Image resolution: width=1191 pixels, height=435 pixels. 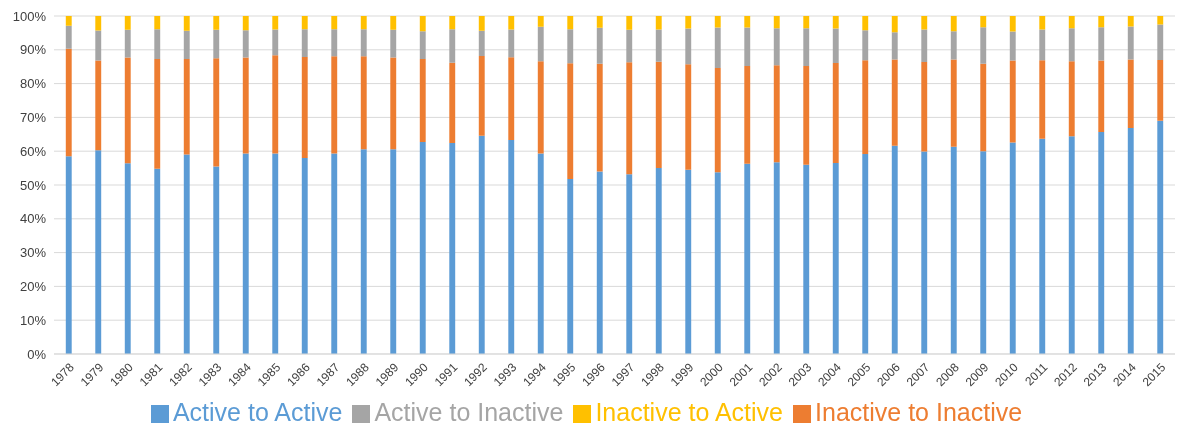 What do you see at coordinates (469, 412) in the screenshot?
I see `legend-label: Active to Inactive` at bounding box center [469, 412].